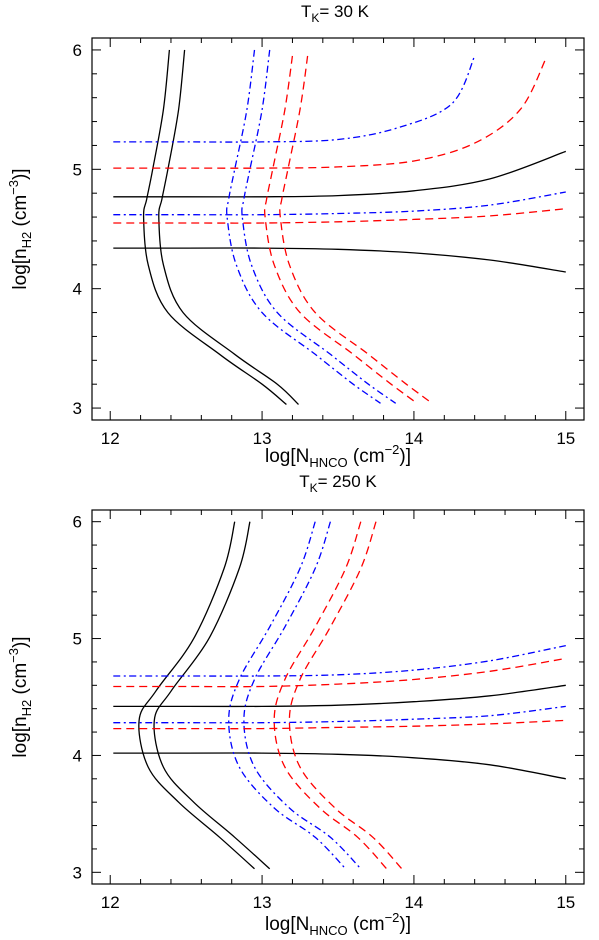 The width and height of the screenshot is (599, 940). What do you see at coordinates (335, 13) in the screenshot?
I see `panel-title: TK= 30 K` at bounding box center [335, 13].